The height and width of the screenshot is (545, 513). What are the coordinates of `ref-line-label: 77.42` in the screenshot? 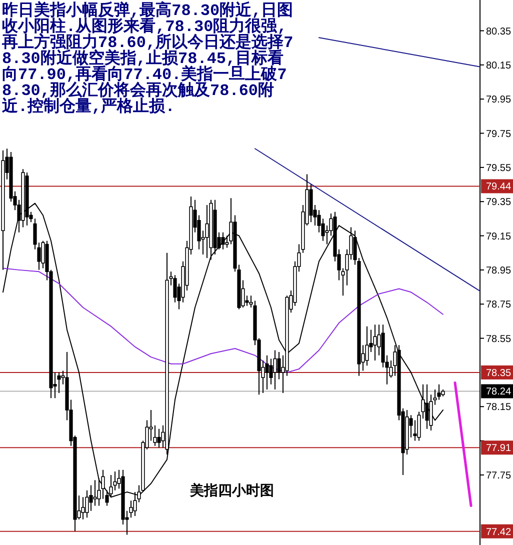 It's located at (499, 532).